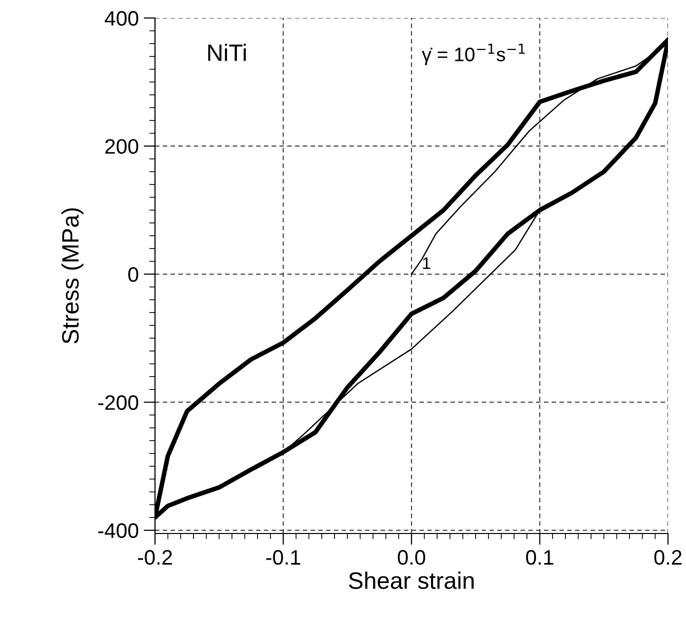 The height and width of the screenshot is (628, 686). I want to click on x-tick-label: 0.0, so click(412, 557).